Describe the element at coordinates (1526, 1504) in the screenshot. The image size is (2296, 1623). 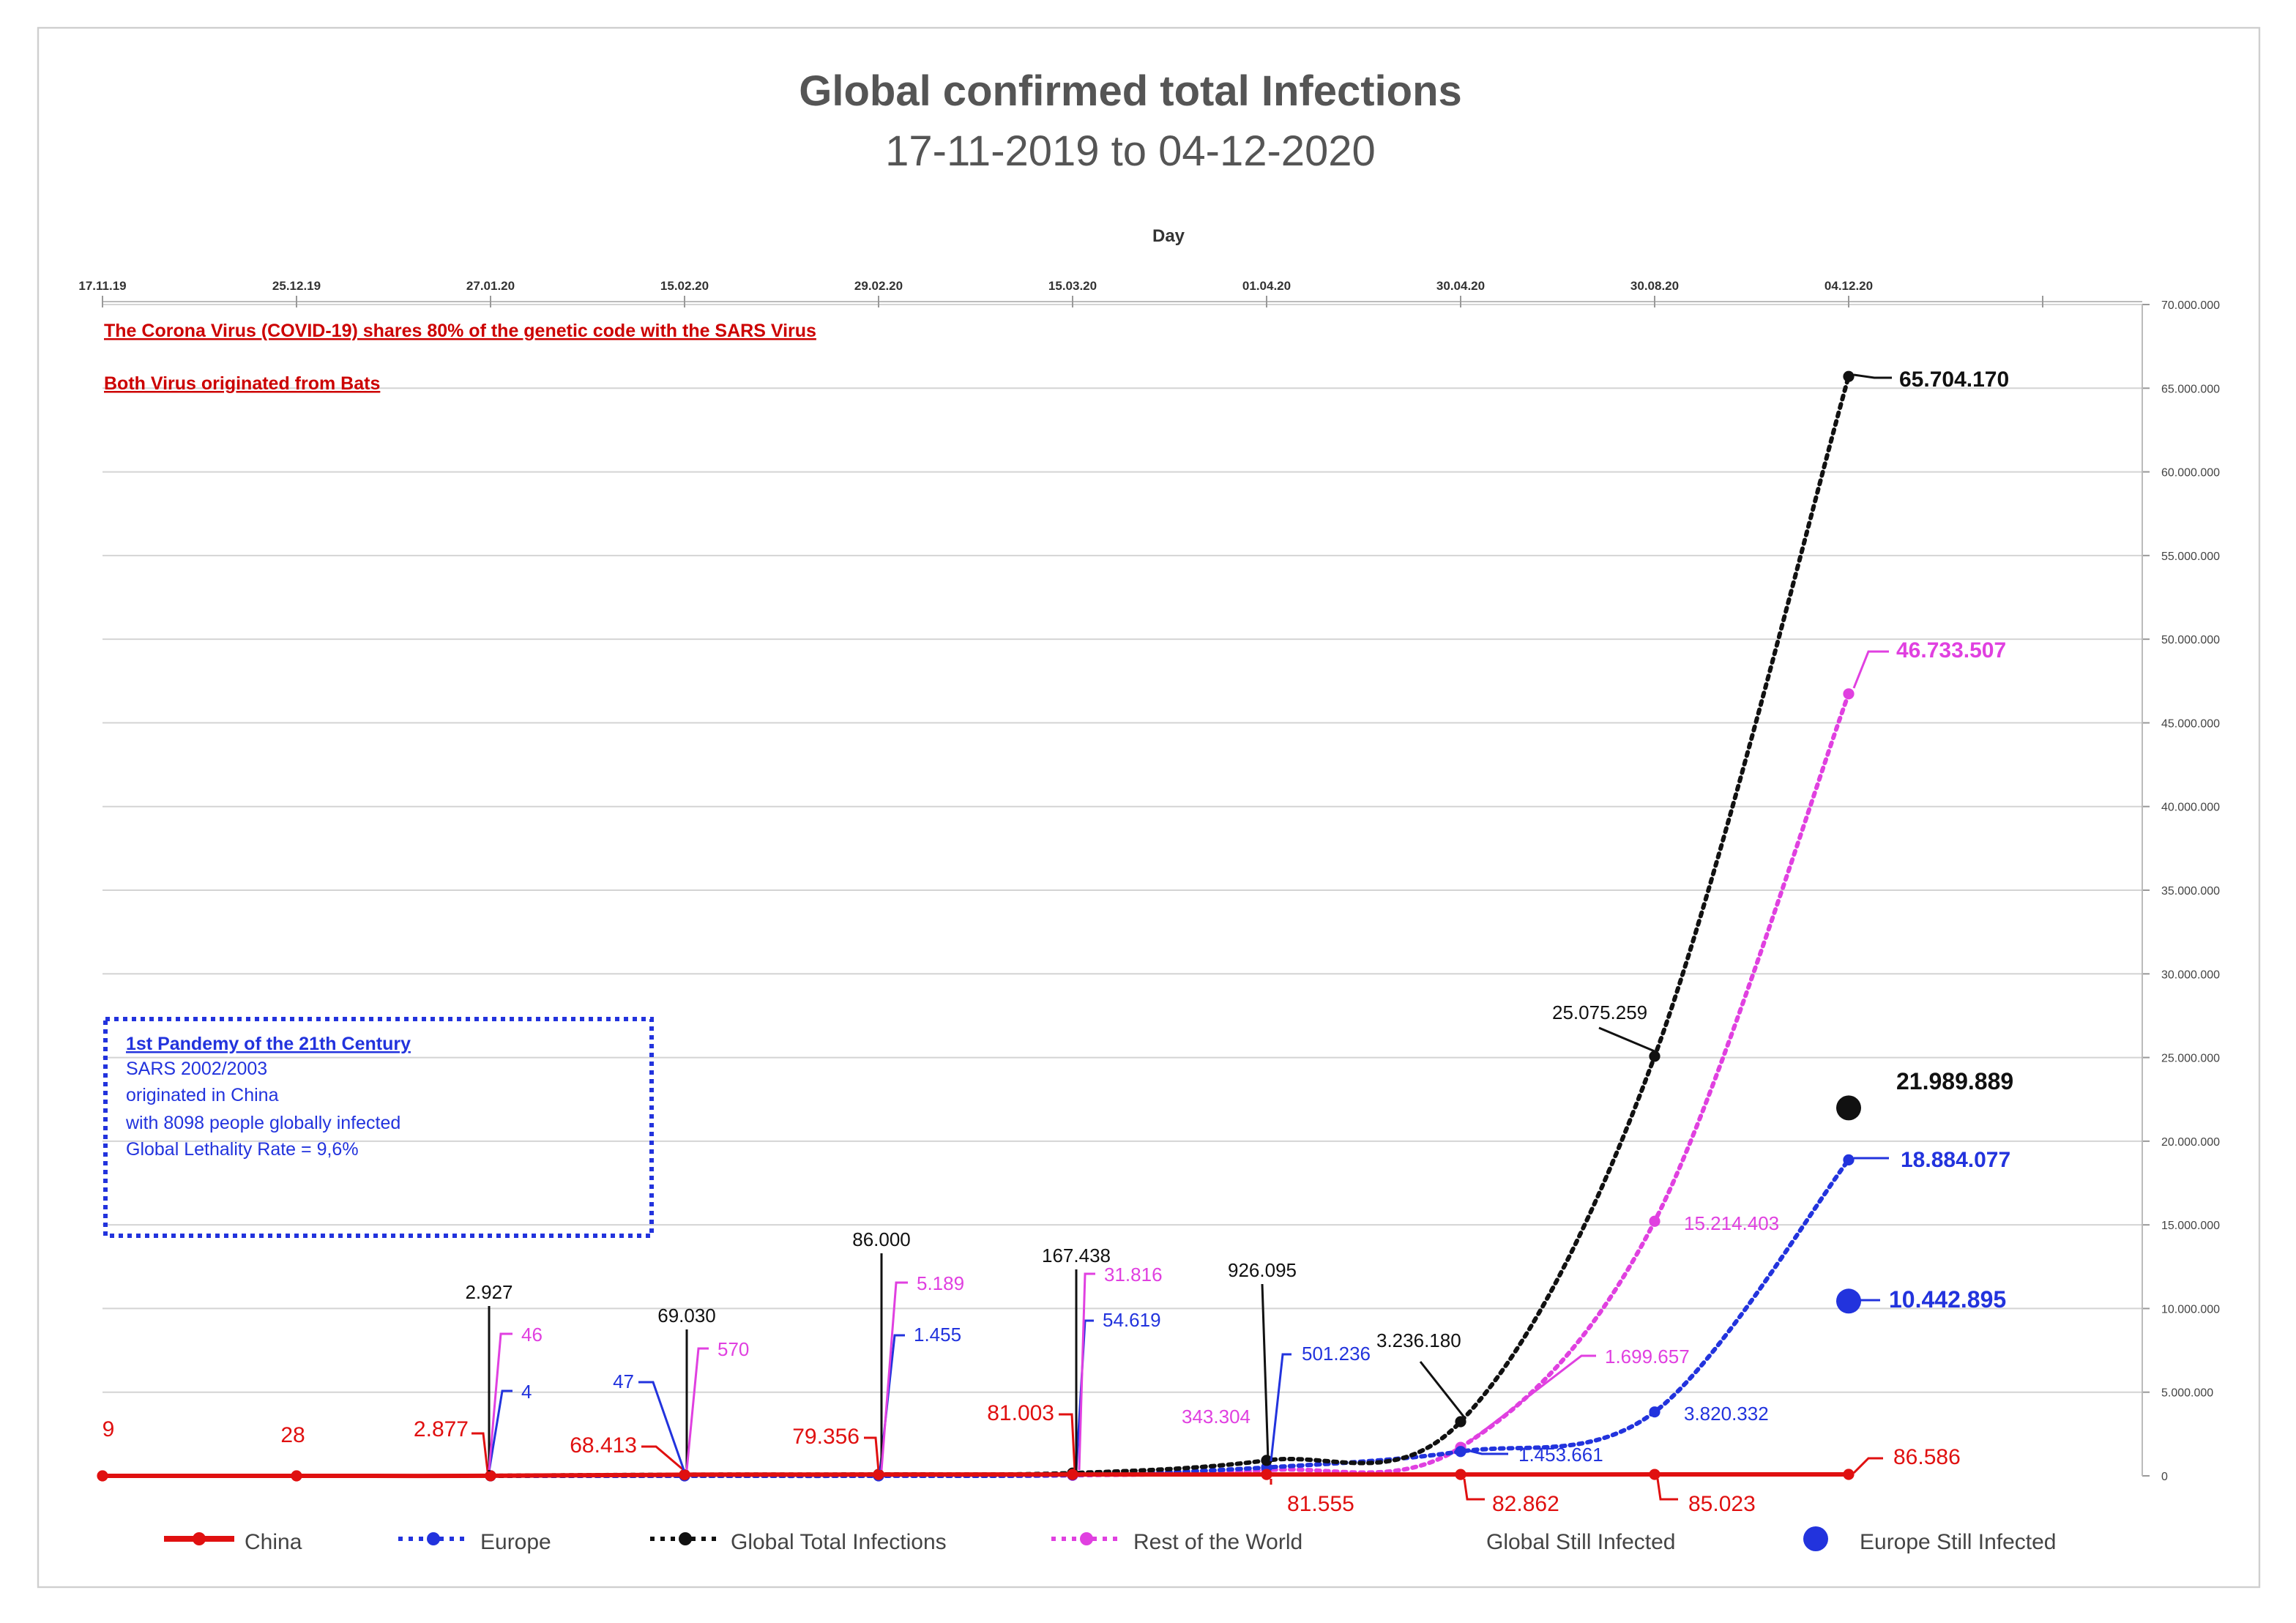
I see `data-label: 82.862` at that location.